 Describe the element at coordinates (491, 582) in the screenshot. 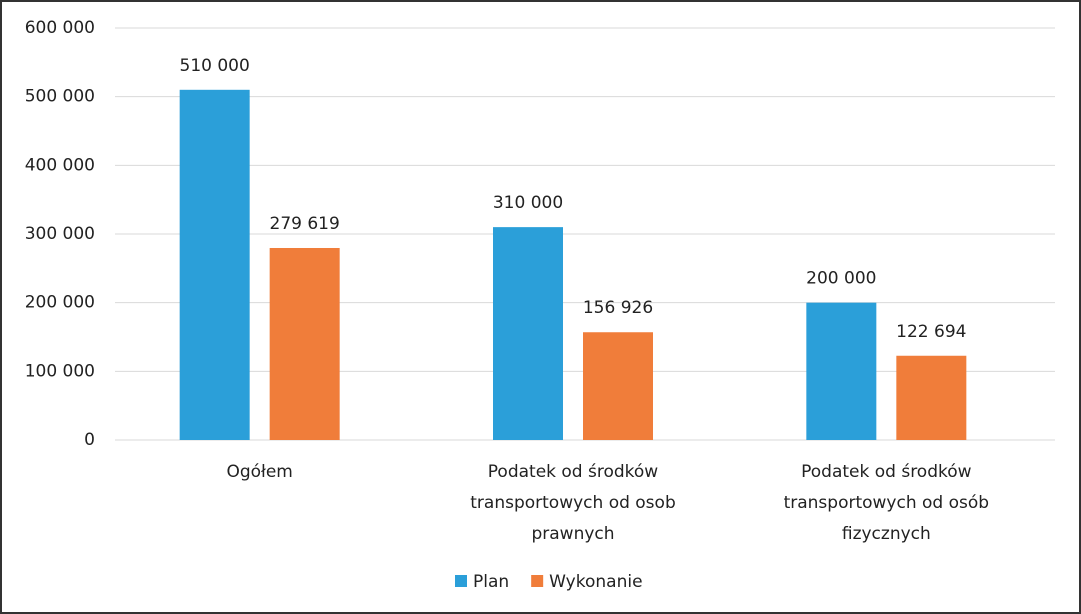

I see `legend-label: Plan` at that location.